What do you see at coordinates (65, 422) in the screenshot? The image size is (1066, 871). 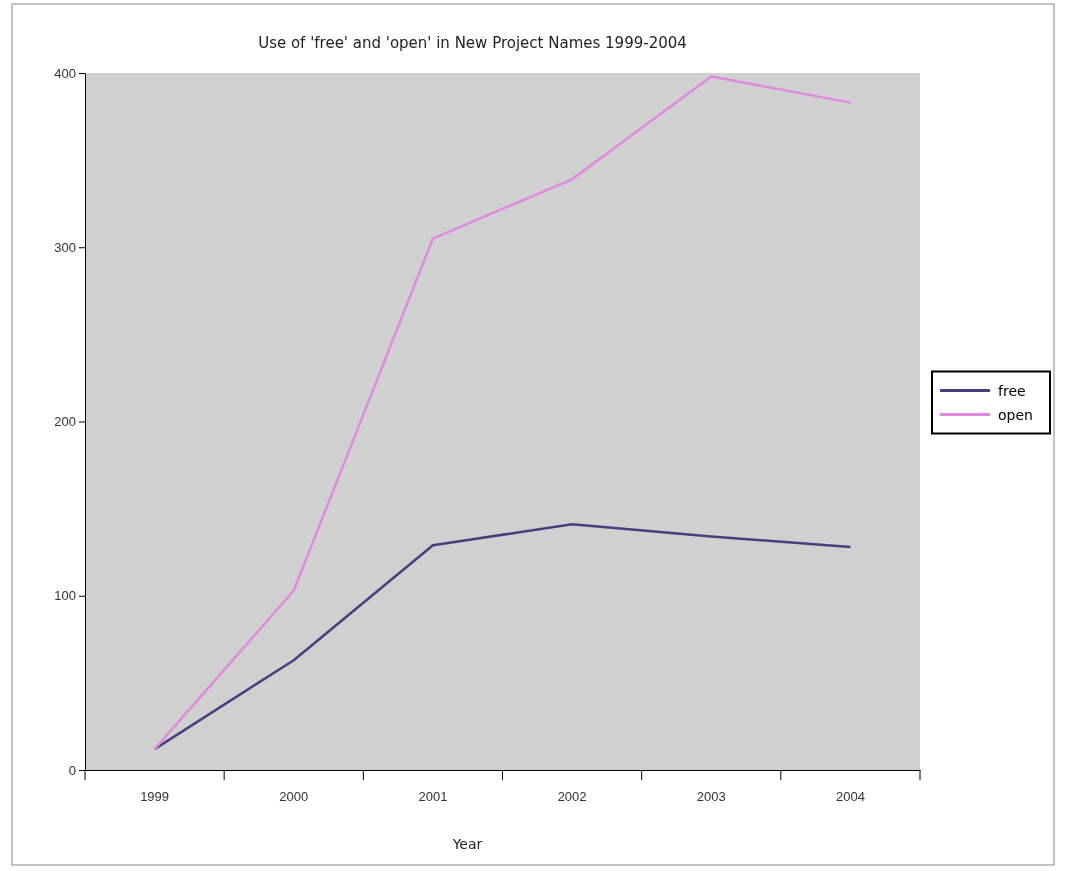 I see `y-tick-label: 200` at bounding box center [65, 422].